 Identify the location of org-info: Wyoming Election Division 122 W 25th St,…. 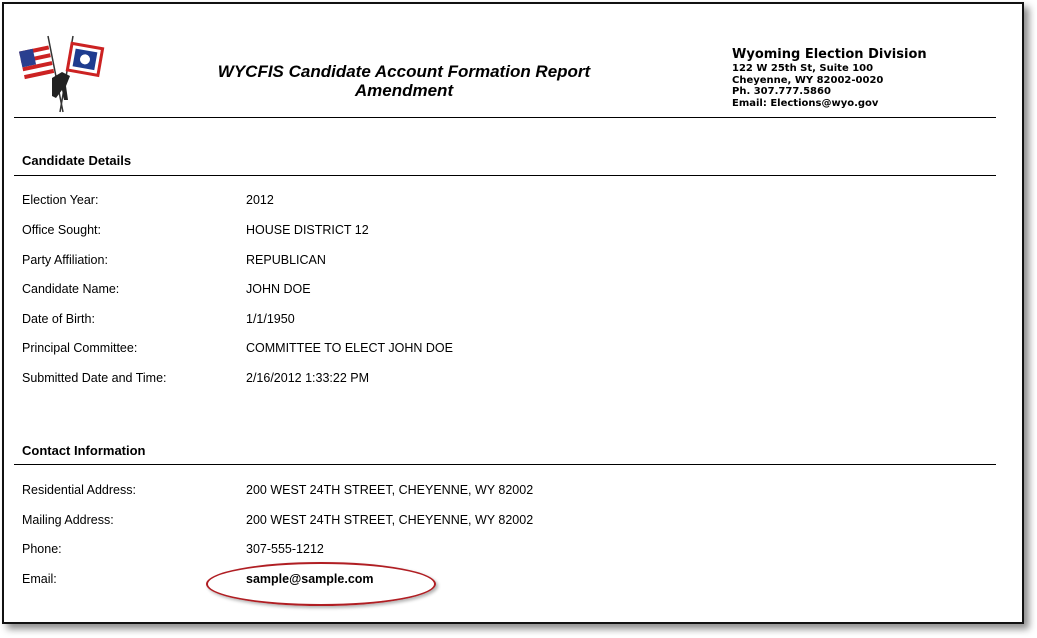
(829, 78).